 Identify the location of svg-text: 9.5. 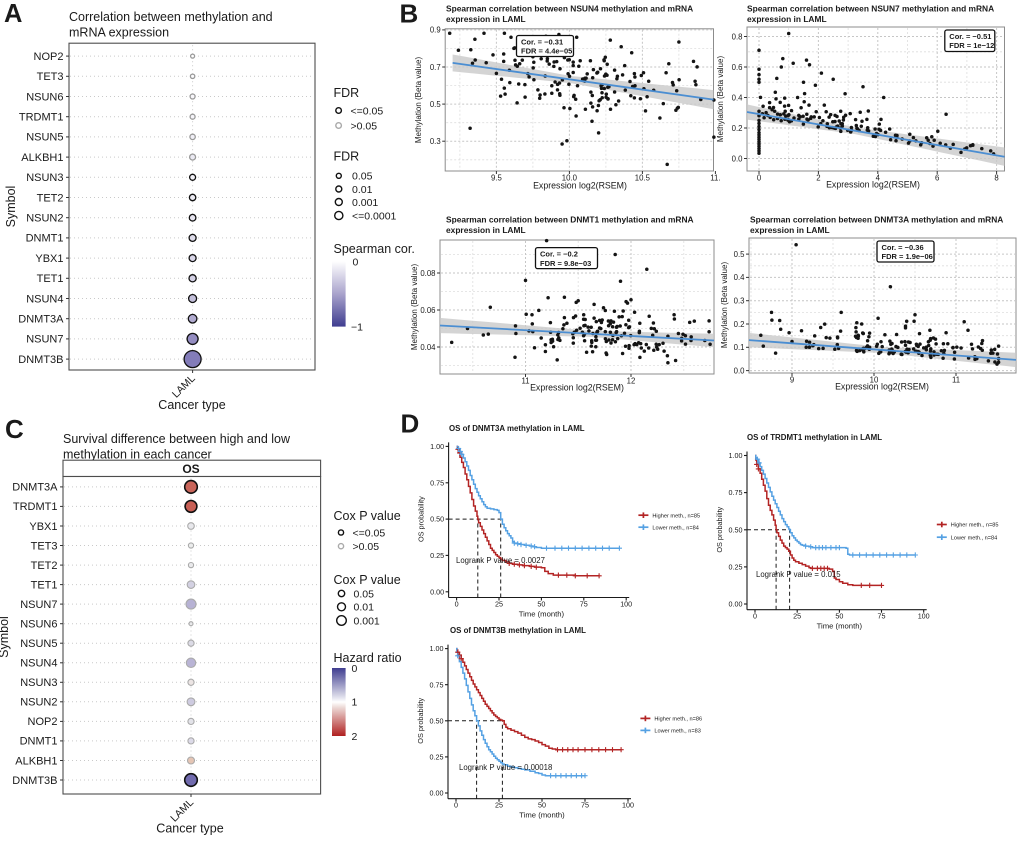
(497, 178).